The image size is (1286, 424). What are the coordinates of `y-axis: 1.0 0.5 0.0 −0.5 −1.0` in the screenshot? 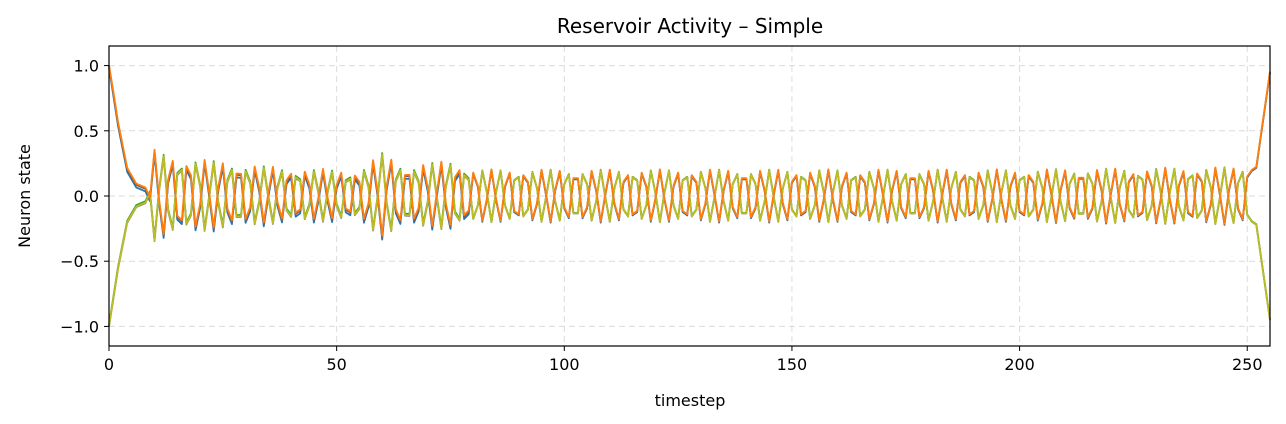 It's located at (84, 196).